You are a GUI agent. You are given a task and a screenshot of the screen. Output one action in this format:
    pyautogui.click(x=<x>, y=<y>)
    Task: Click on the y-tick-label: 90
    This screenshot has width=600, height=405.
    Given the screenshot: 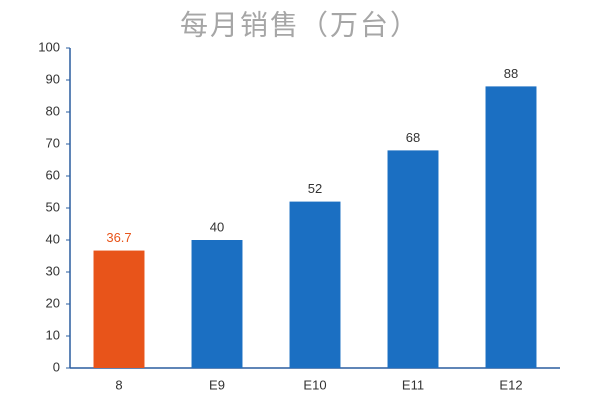 What is the action you would take?
    pyautogui.click(x=53, y=78)
    